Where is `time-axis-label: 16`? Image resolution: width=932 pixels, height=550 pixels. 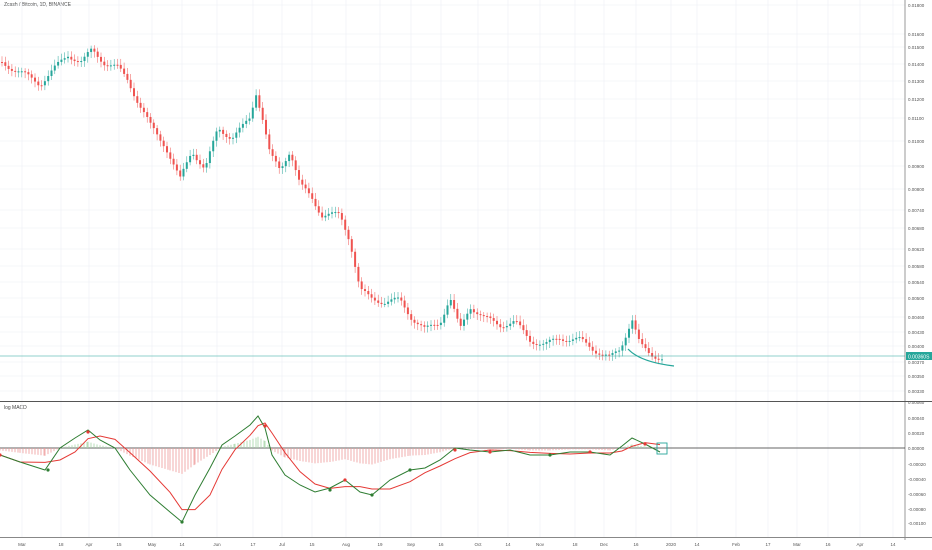
time-axis-label: 16 is located at coordinates (636, 544).